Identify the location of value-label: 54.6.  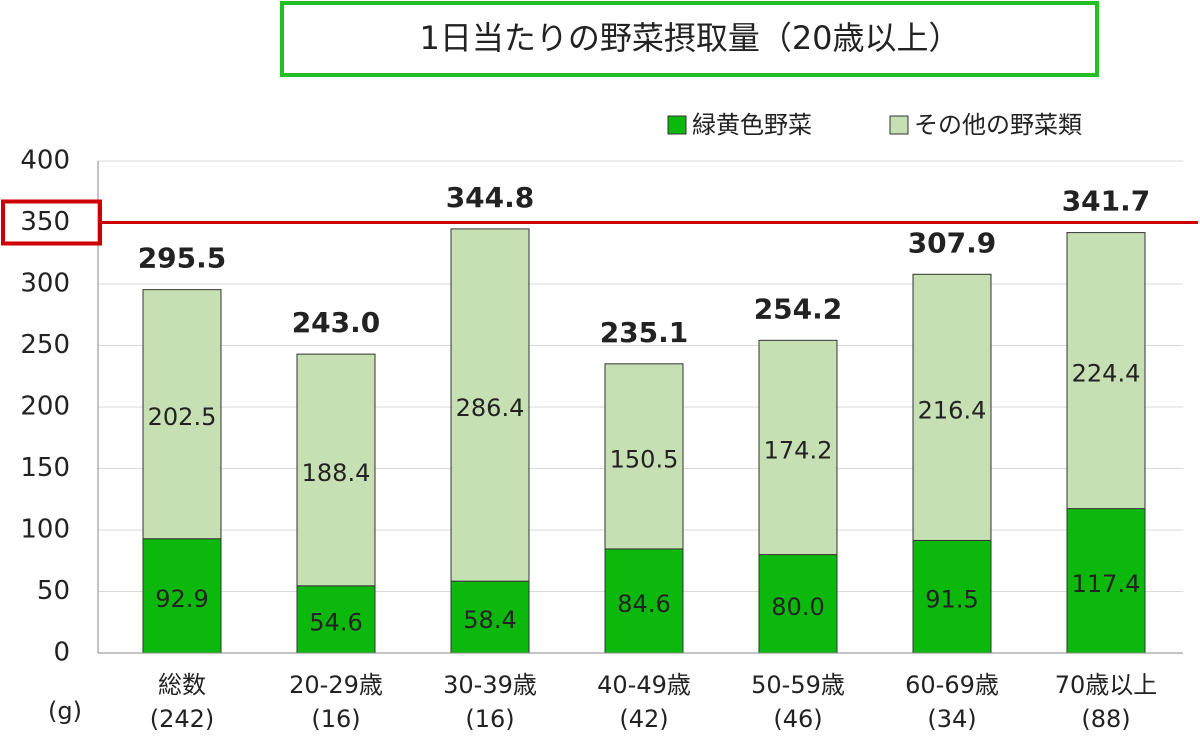
(335, 622).